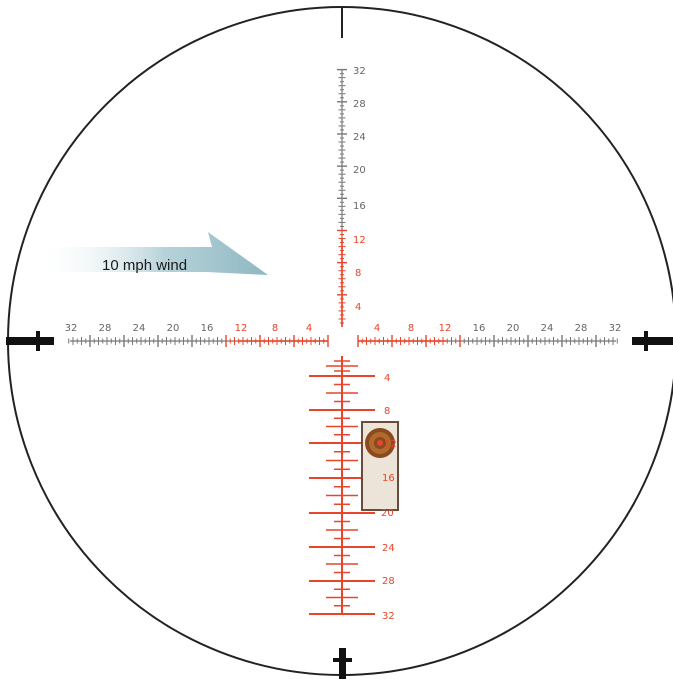  Describe the element at coordinates (359, 71) in the screenshot. I see `v-label-32: 32` at that location.